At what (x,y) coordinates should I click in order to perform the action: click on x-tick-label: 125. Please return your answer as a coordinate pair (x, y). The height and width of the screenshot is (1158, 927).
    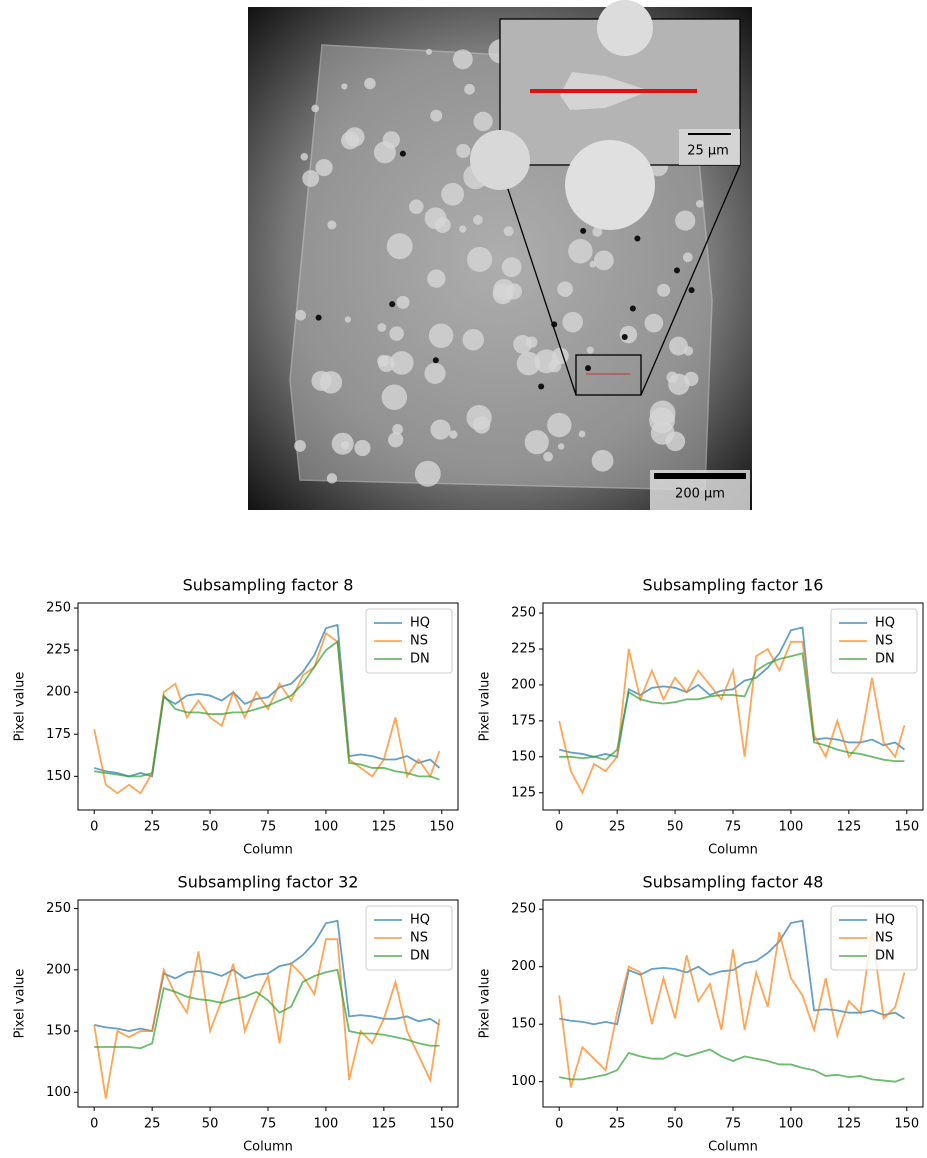
    Looking at the image, I should click on (383, 1124).